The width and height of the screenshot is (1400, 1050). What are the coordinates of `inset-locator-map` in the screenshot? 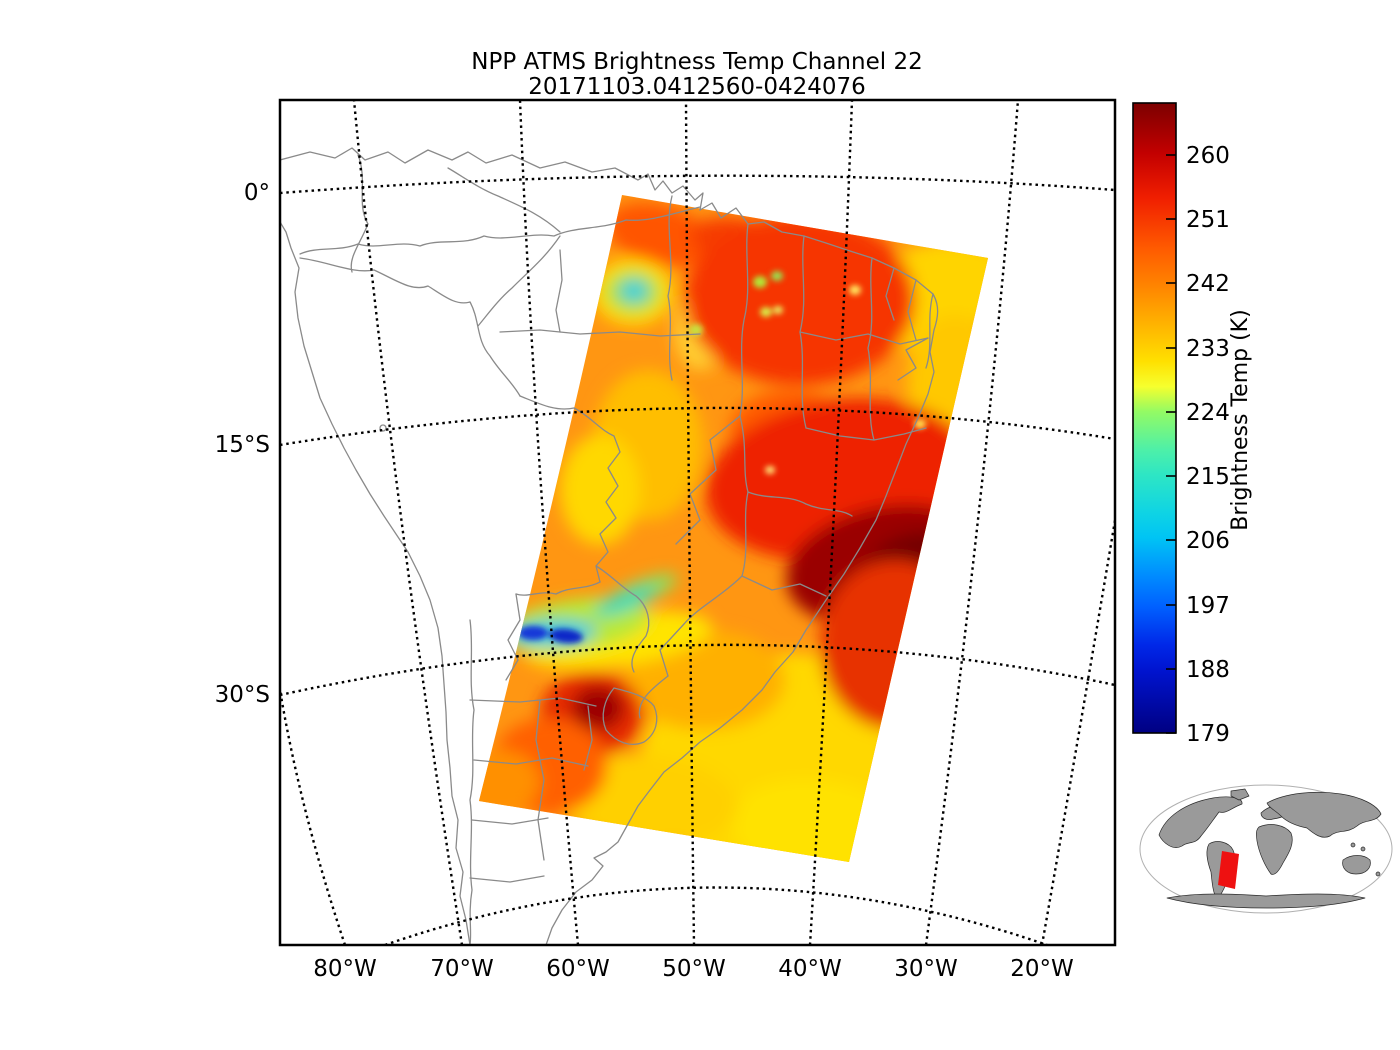 It's located at (1266, 849).